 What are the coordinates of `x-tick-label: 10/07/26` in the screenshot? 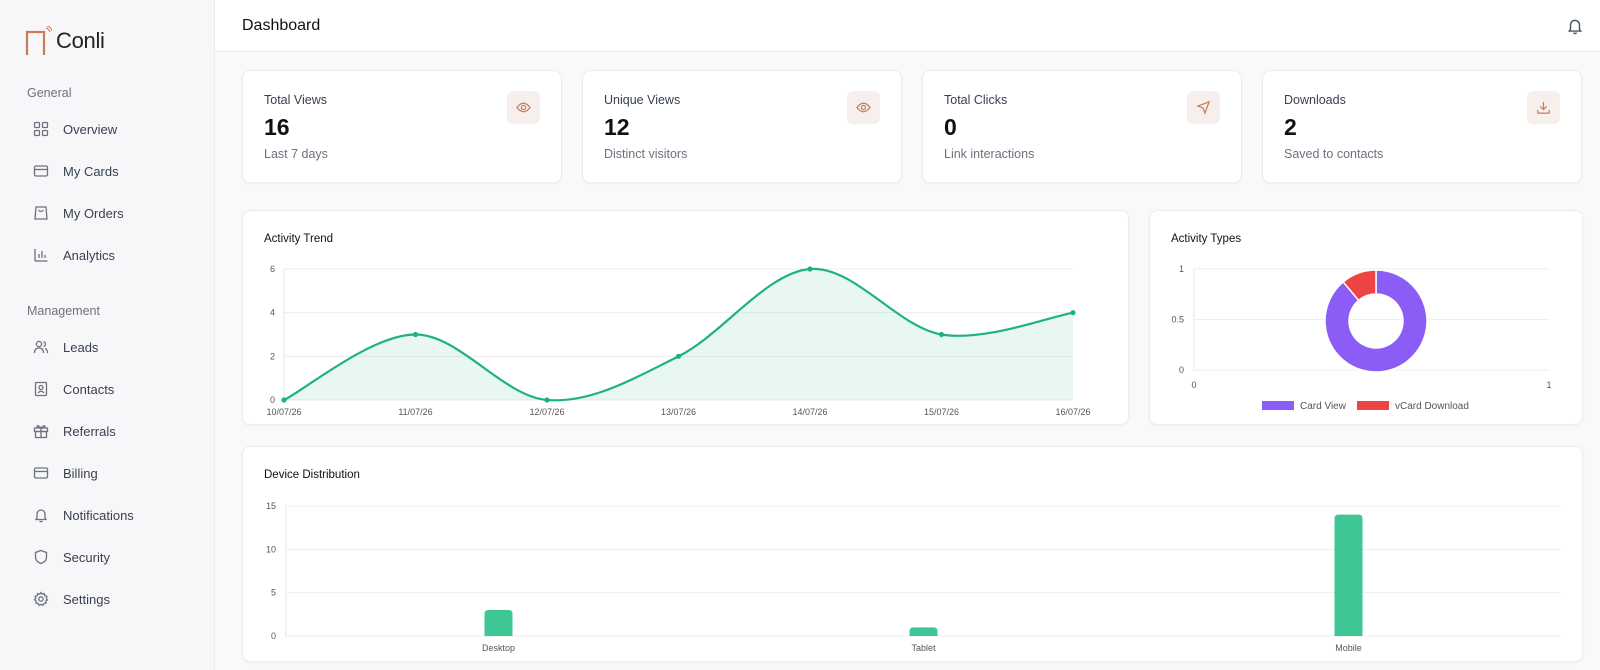 It's located at (283, 412).